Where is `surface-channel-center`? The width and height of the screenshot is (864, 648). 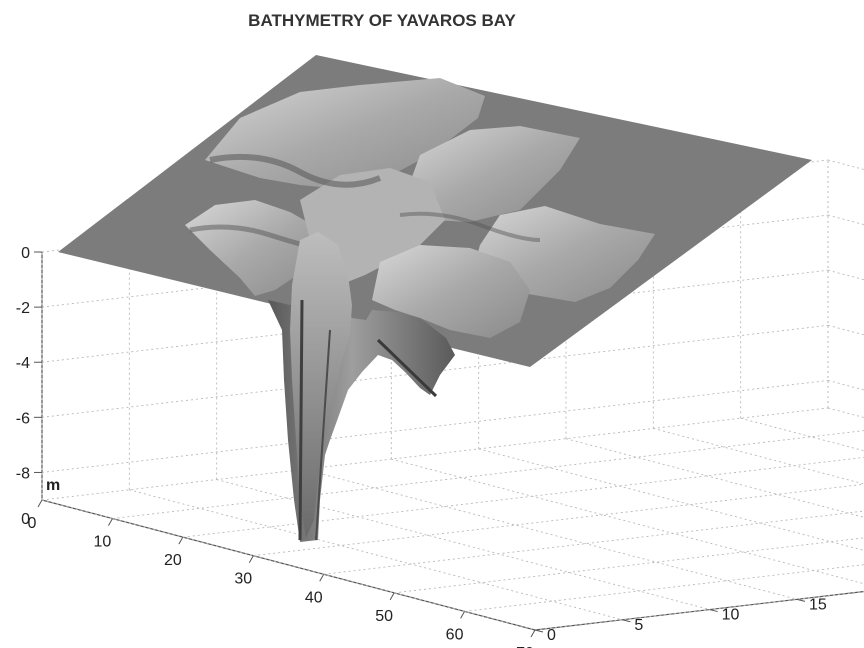
surface-channel-center is located at coordinates (321, 385).